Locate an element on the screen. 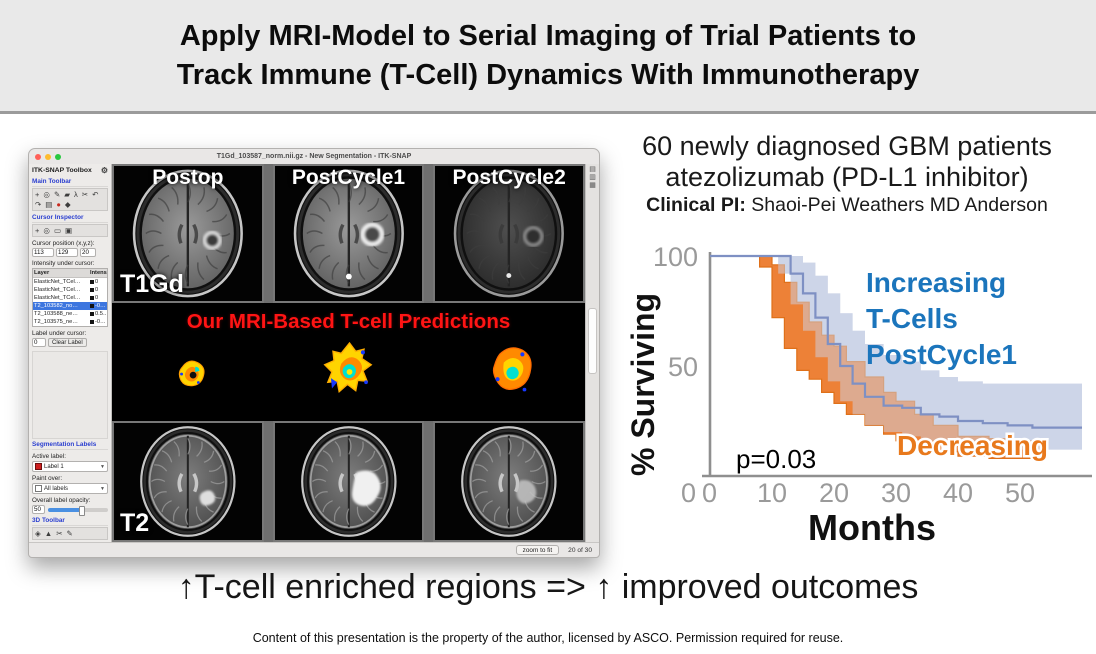 The height and width of the screenshot is (654, 1096). scalpel-icon: ✂ is located at coordinates (59, 533).